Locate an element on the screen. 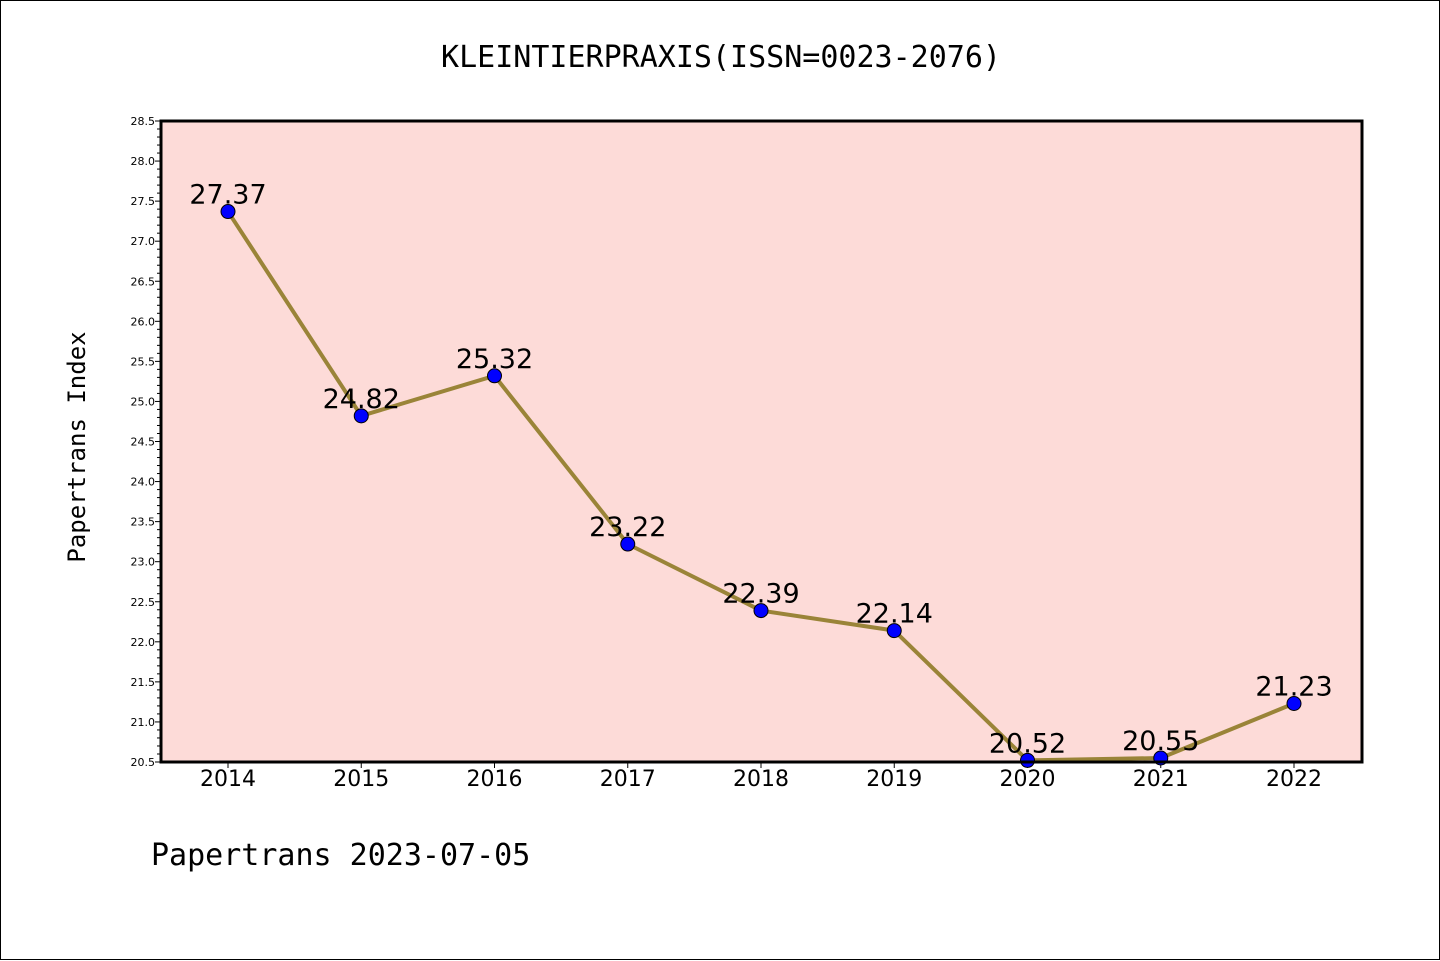 The height and width of the screenshot is (961, 1440). y-tick-label: 25.0 is located at coordinates (143, 401).